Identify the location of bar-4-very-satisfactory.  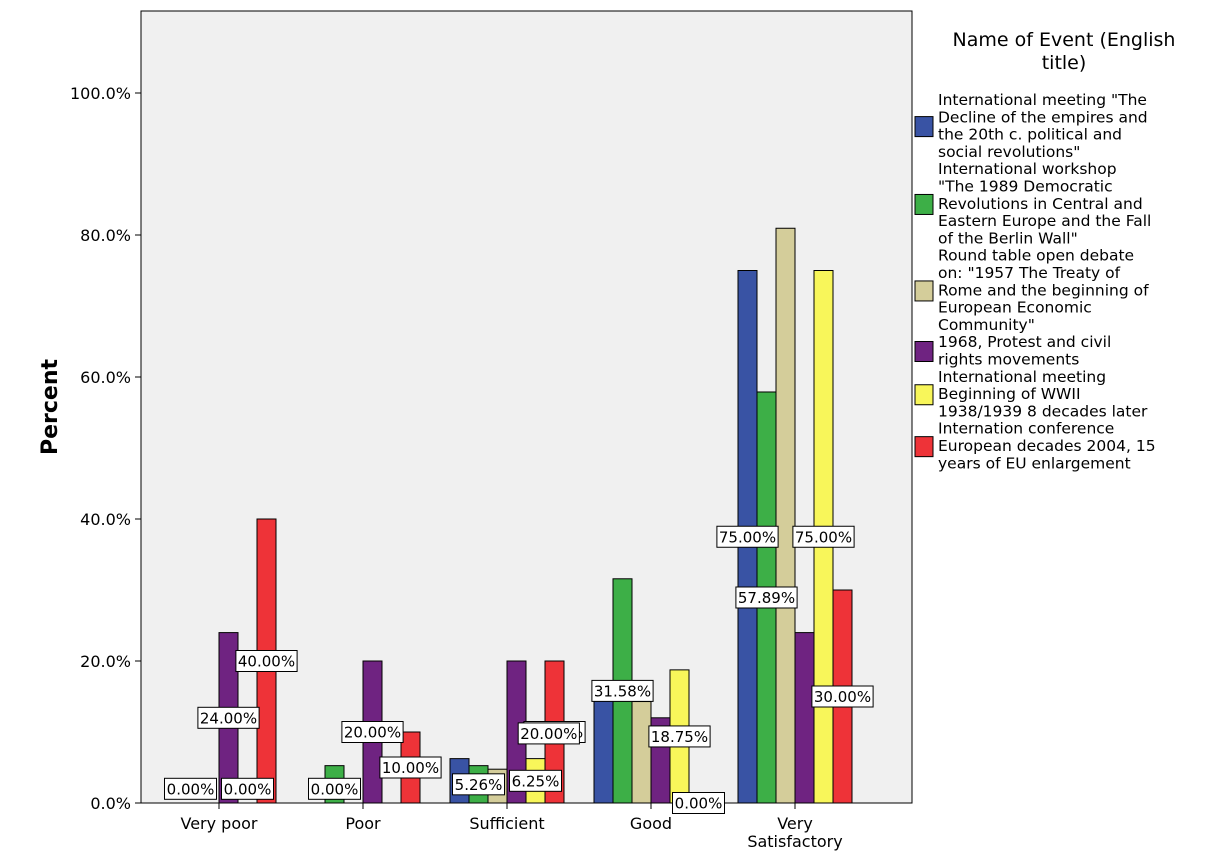
(804, 718).